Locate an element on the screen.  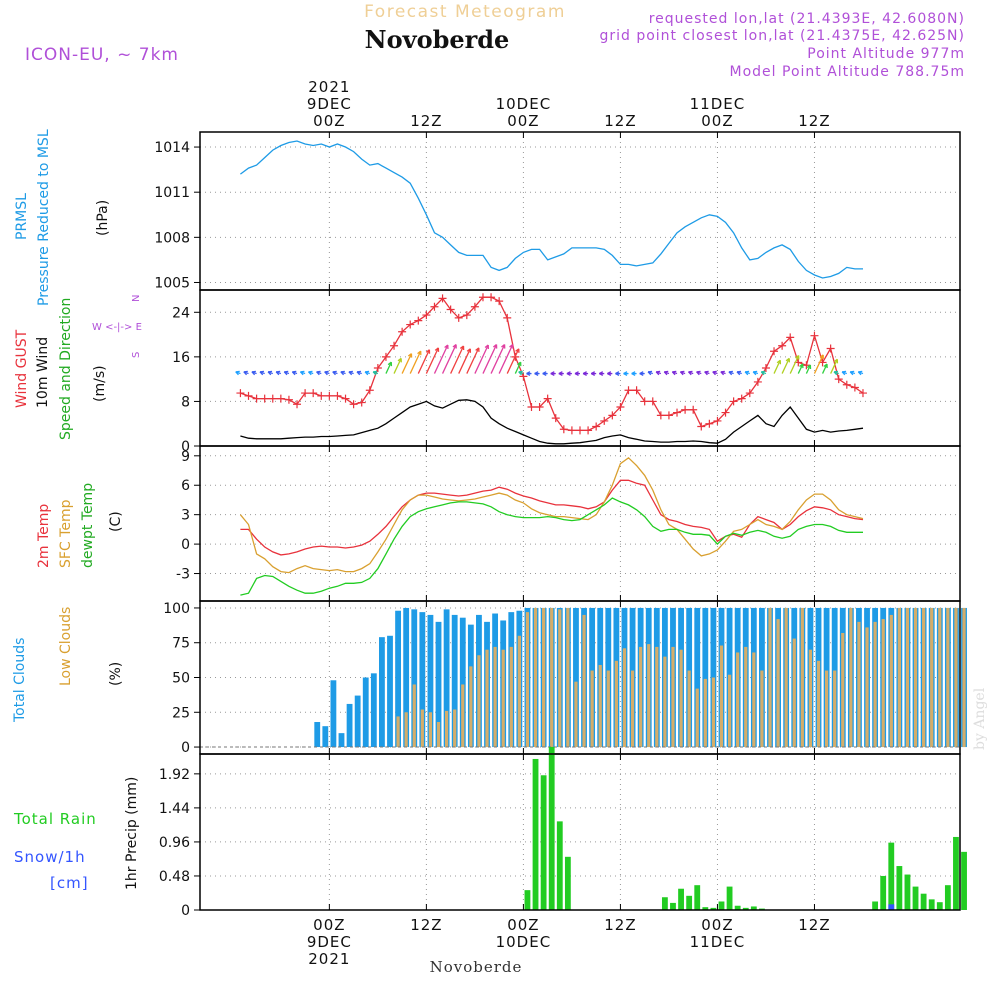
compass-we: W <-|-> E is located at coordinates (117, 327).